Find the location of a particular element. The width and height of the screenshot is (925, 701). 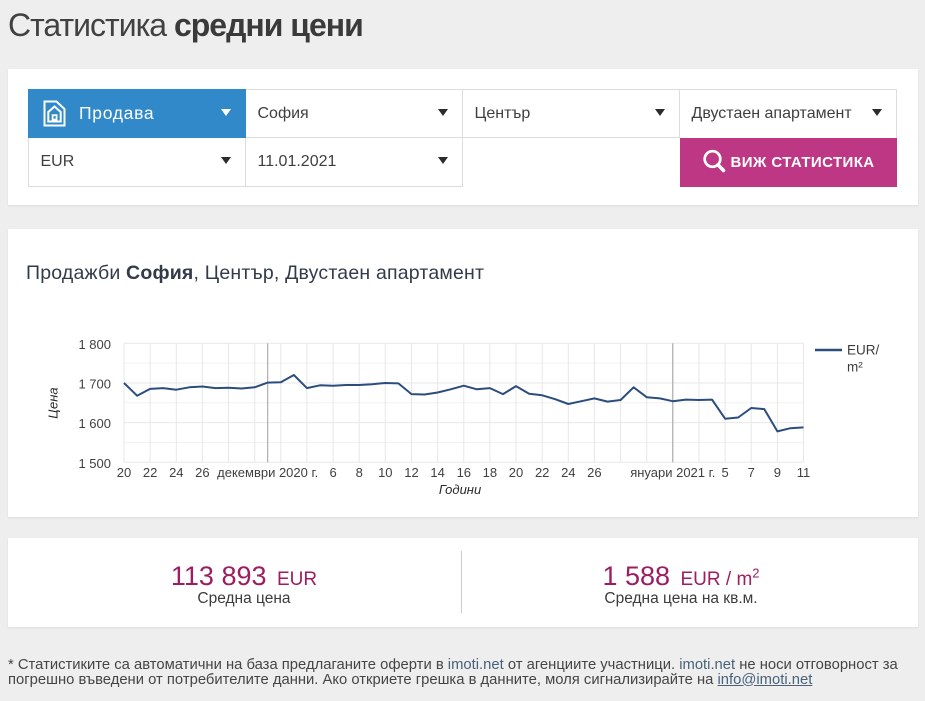

svg-text: Цена is located at coordinates (53, 402).